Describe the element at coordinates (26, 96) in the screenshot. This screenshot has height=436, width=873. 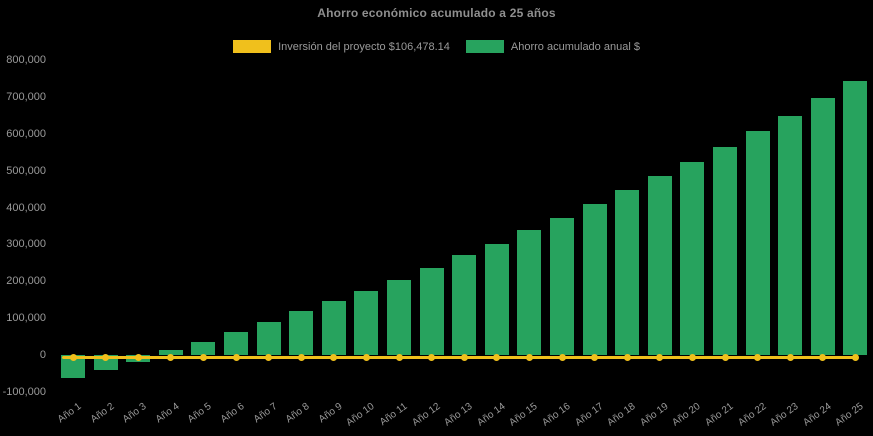
I see `y-tick-label: 700,000` at that location.